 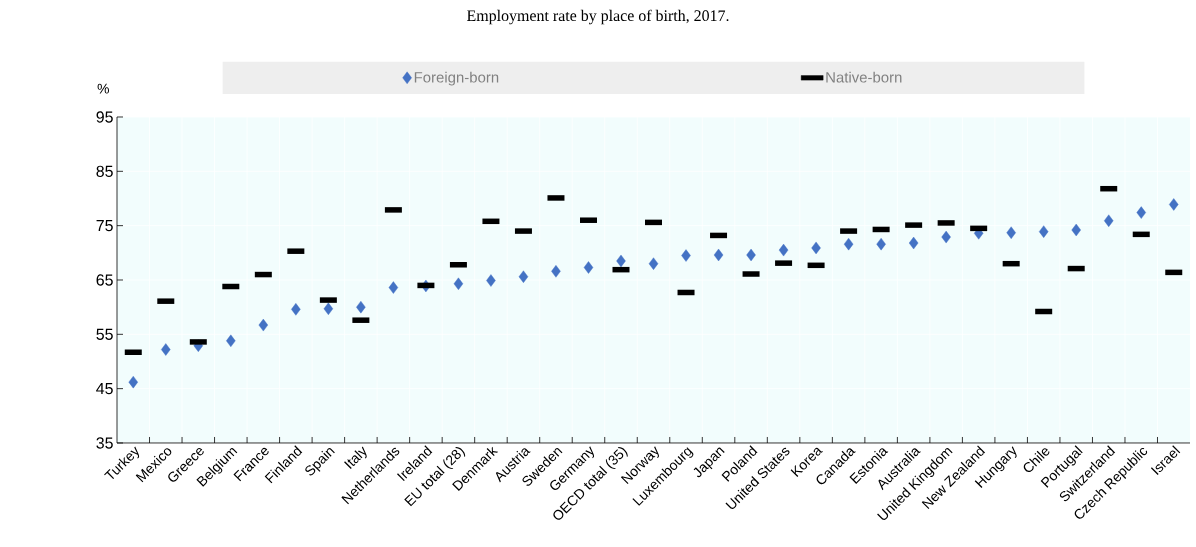 I want to click on y-tick-label: 55, so click(x=104, y=334).